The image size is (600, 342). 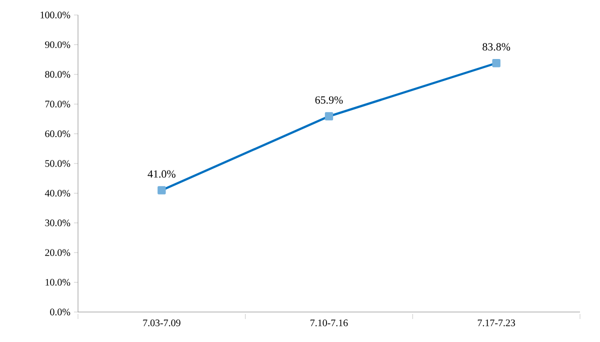 What do you see at coordinates (57, 223) in the screenshot?
I see `y-tick-label: 30.0%` at bounding box center [57, 223].